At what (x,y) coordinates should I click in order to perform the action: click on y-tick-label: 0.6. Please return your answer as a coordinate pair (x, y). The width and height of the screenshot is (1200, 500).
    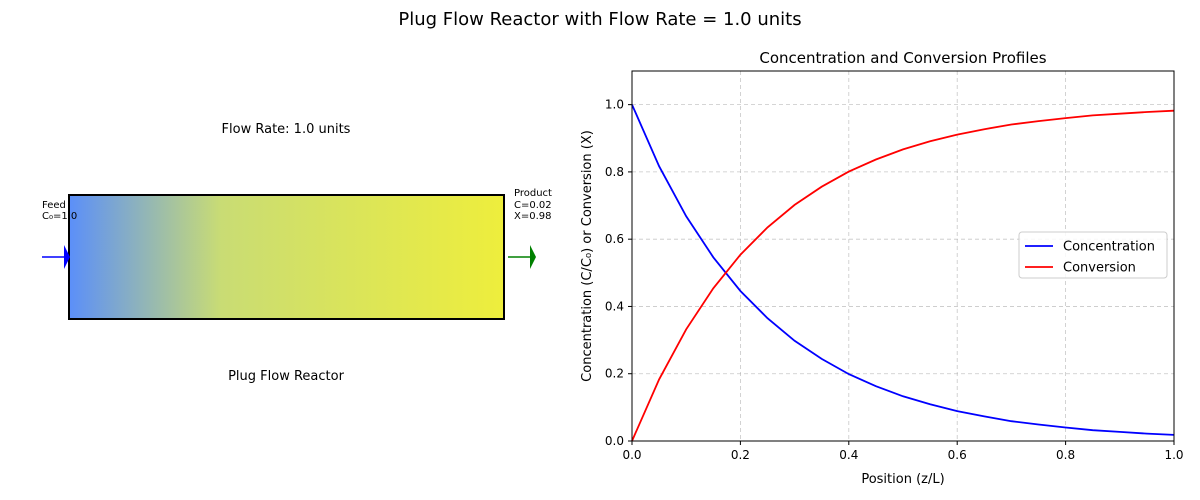
    Looking at the image, I should click on (614, 239).